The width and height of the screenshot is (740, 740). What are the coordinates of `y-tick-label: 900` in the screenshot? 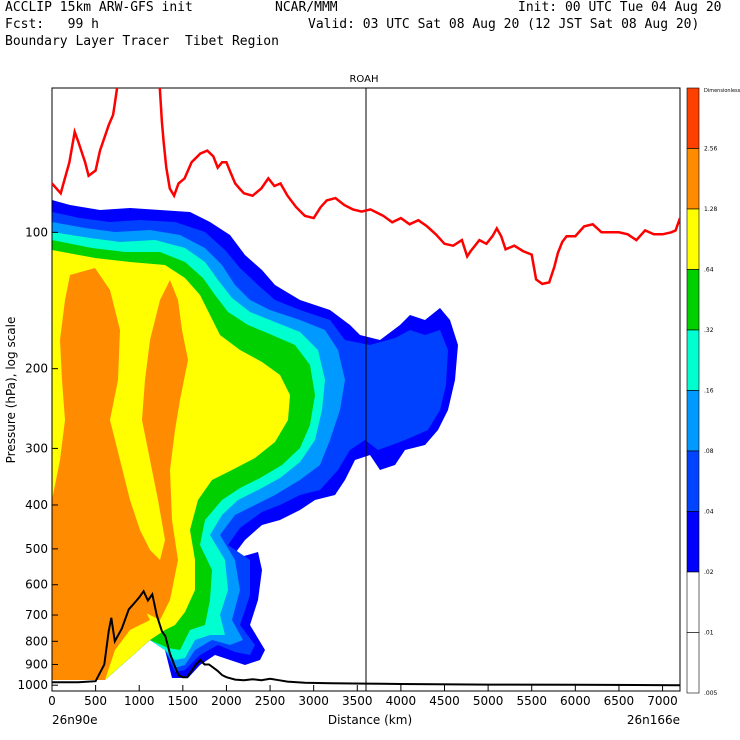 It's located at (36, 664).